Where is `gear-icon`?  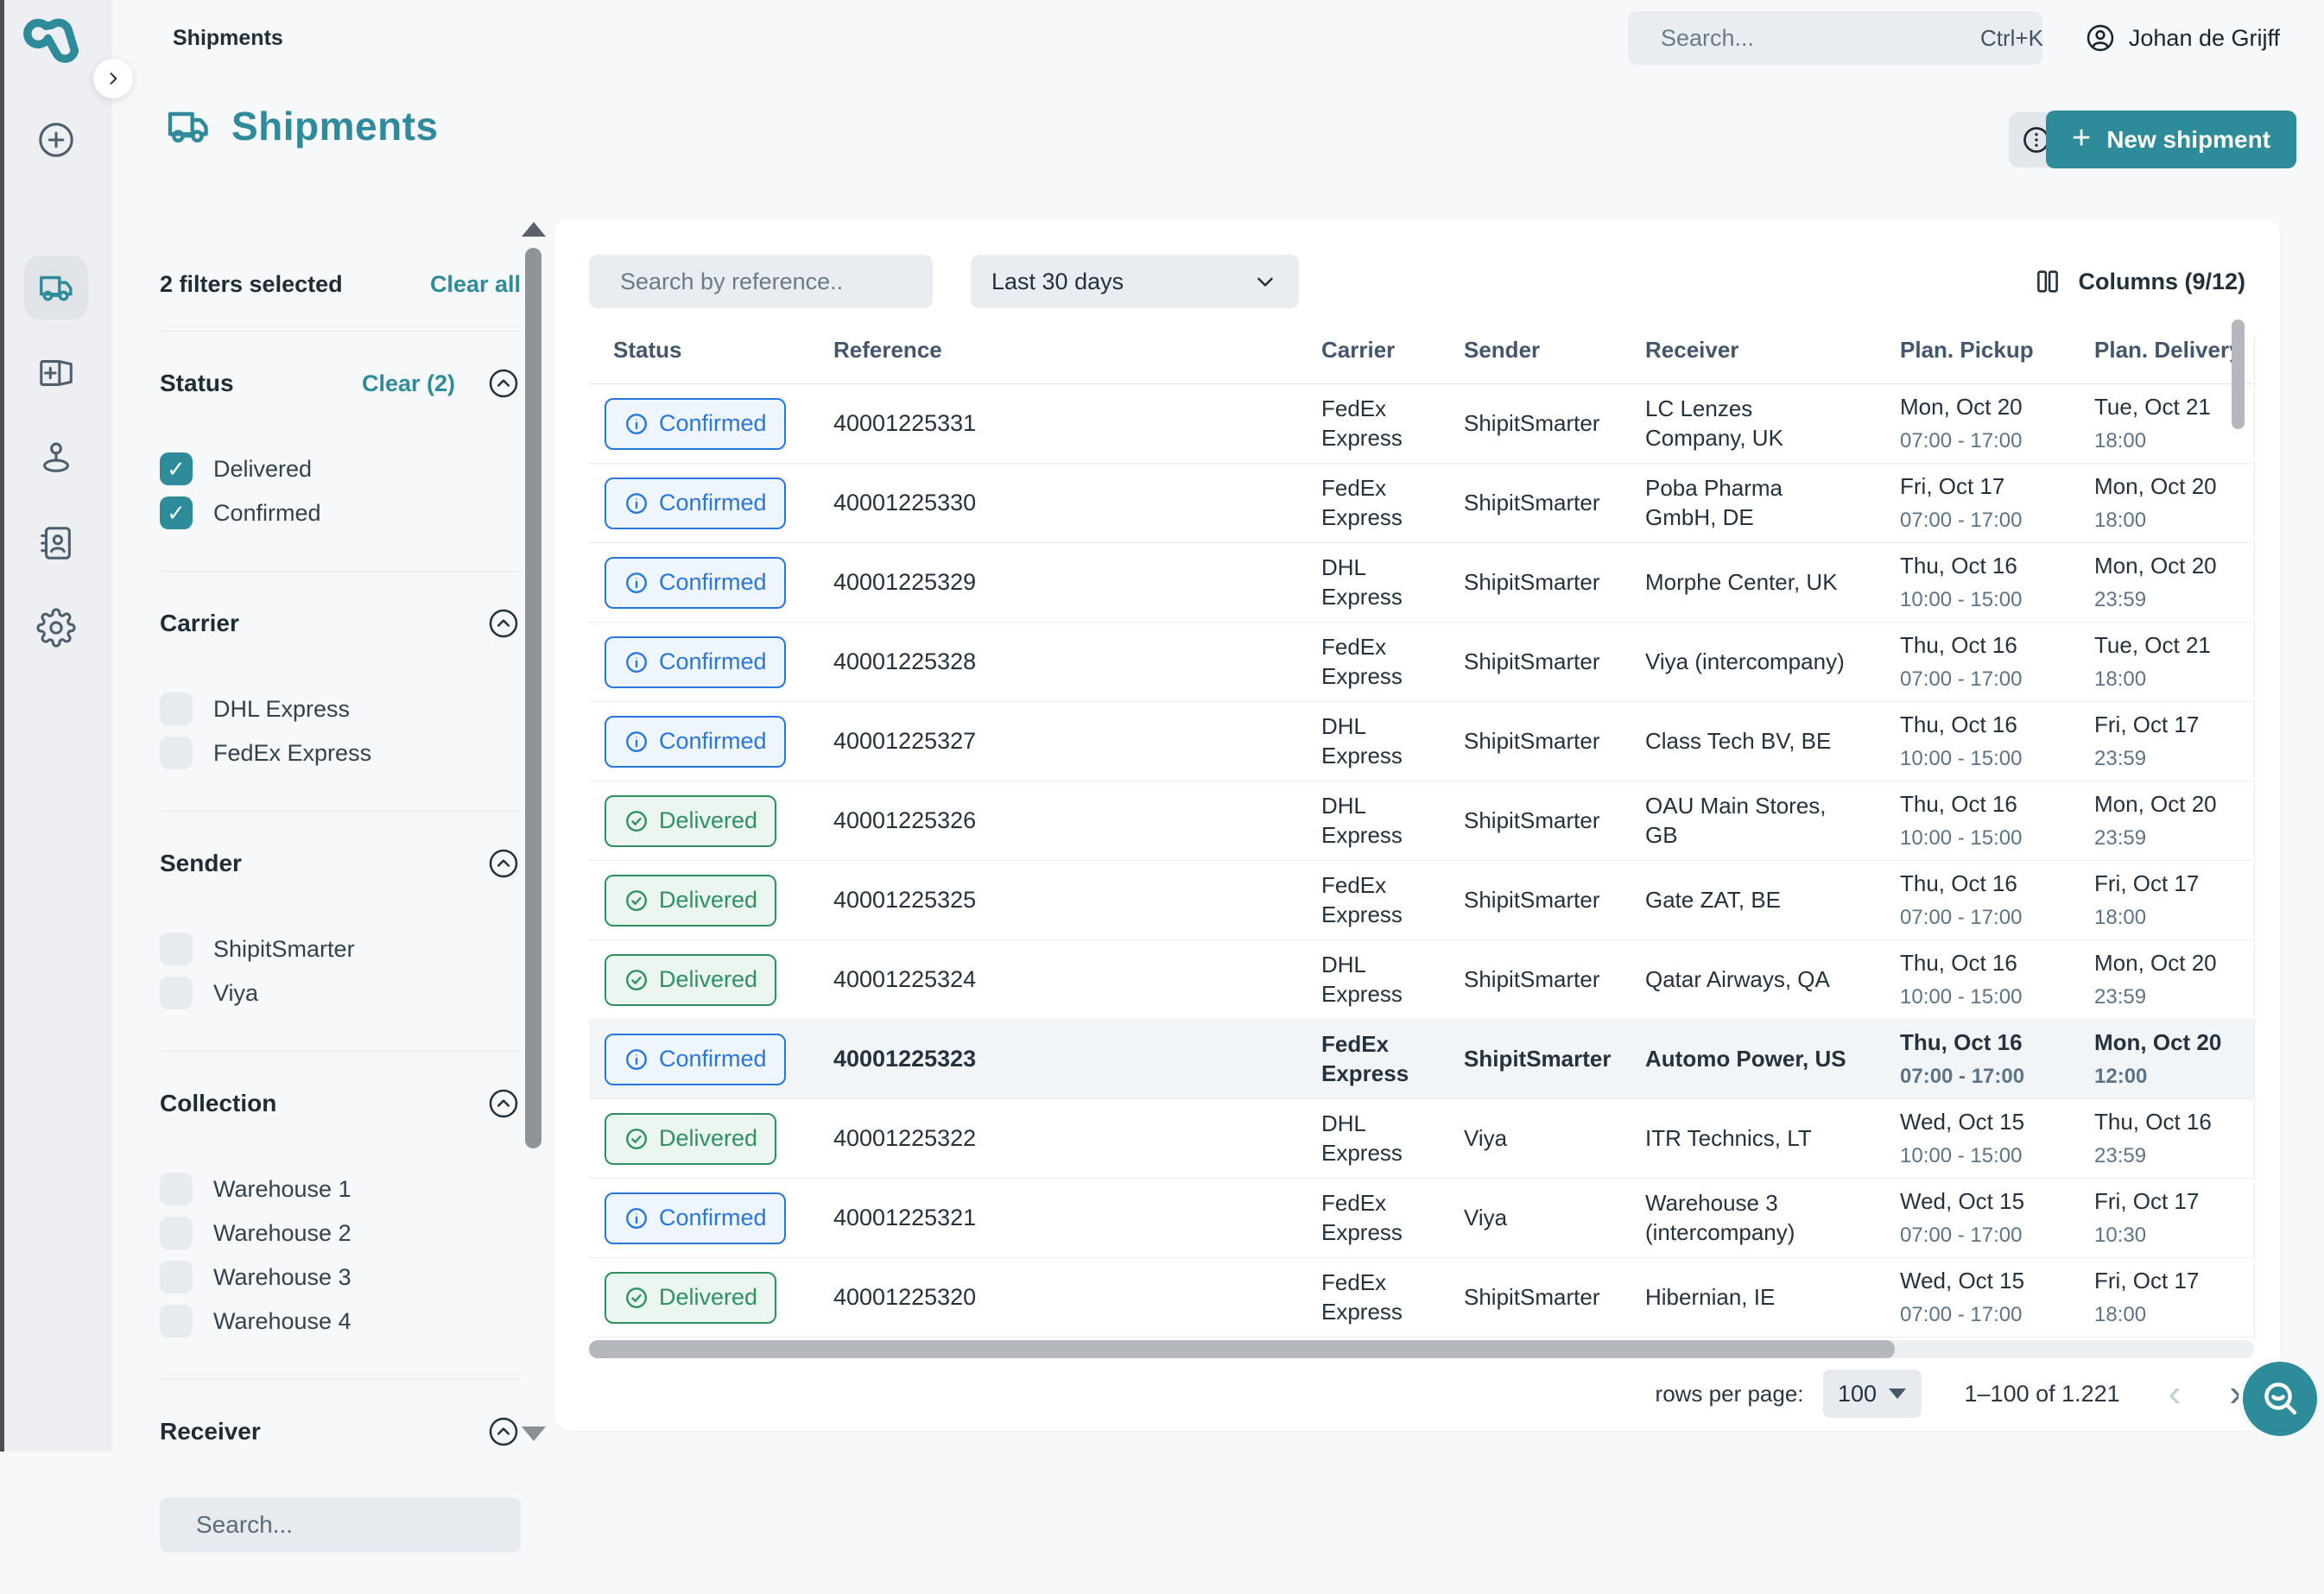
gear-icon is located at coordinates (56, 628).